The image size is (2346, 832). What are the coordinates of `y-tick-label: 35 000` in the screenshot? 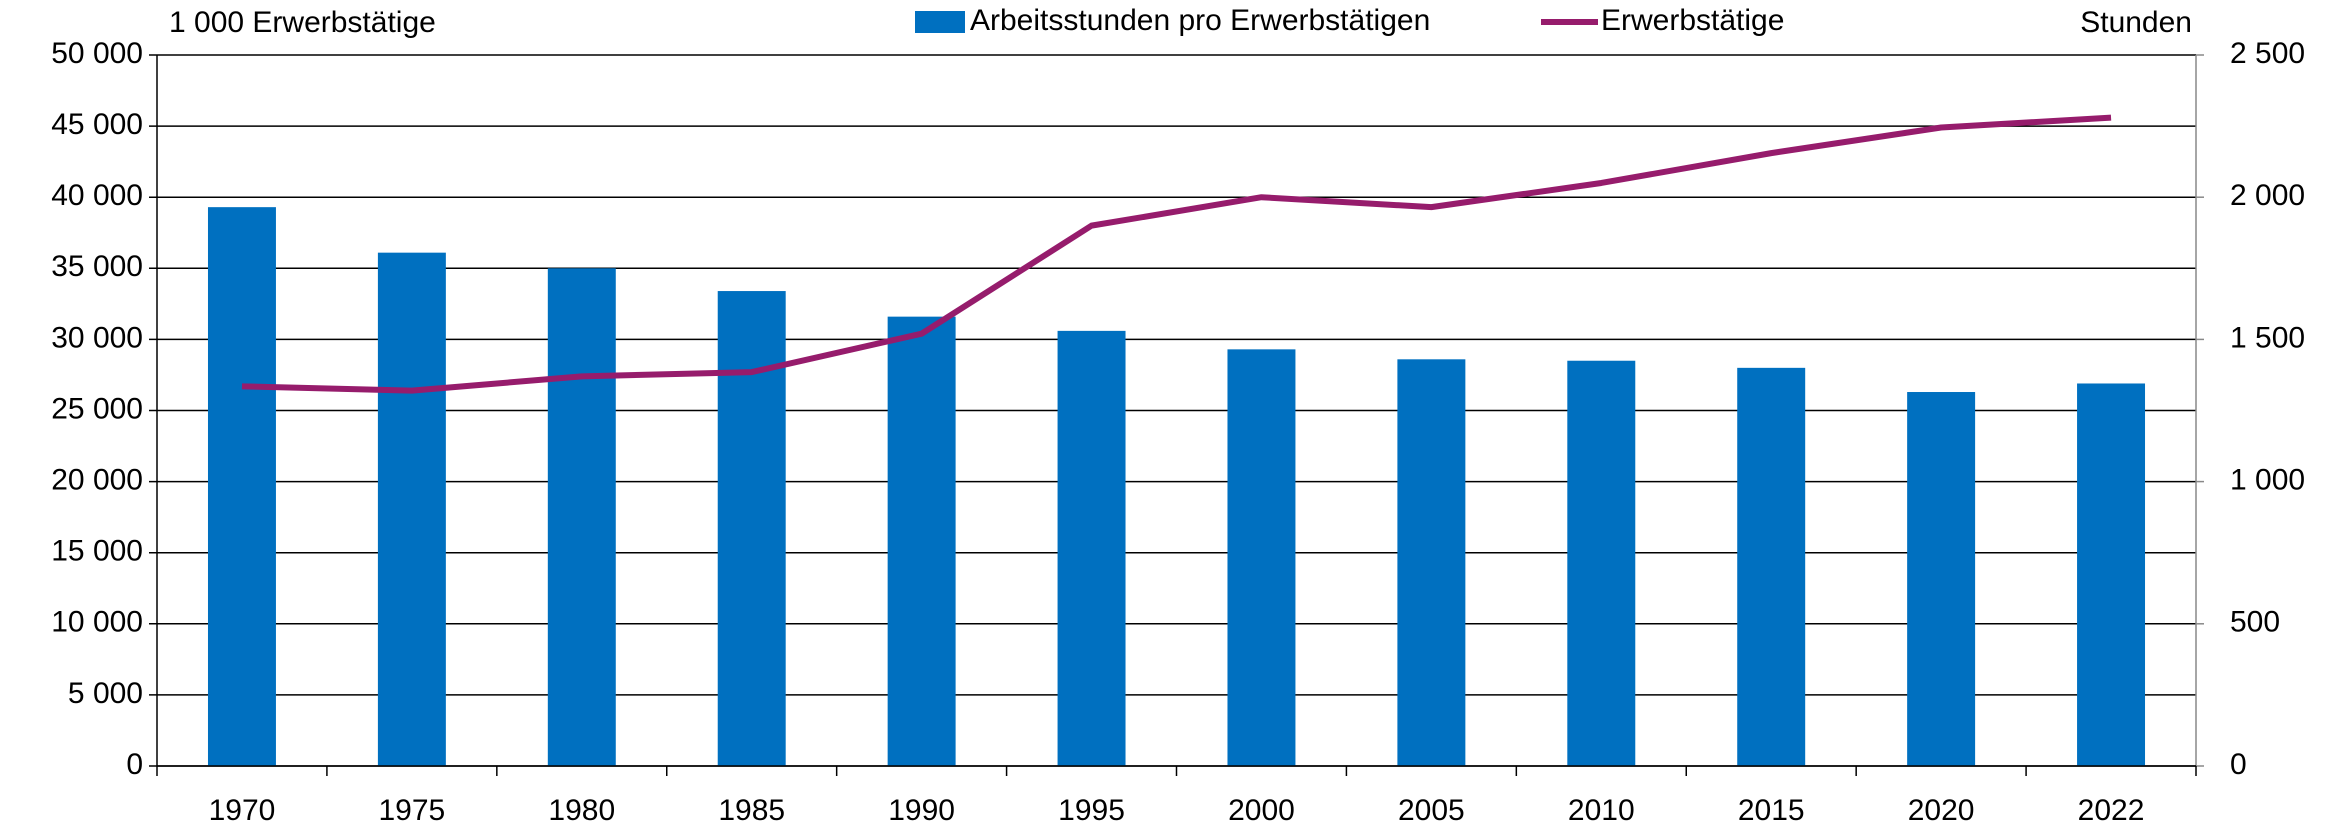 It's located at (97, 266).